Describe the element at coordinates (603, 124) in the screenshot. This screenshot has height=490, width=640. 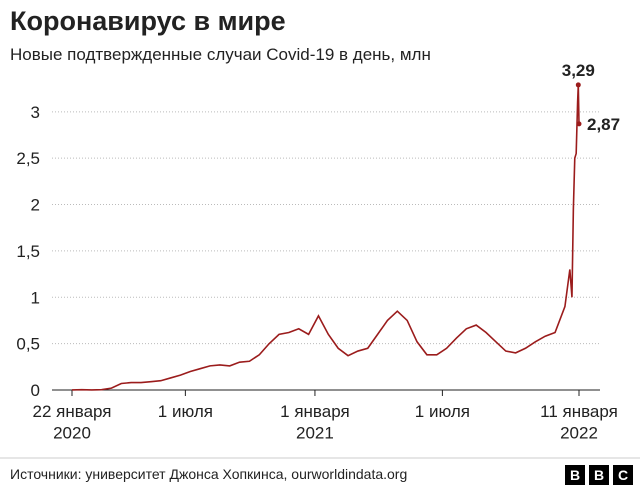
I see `data-label: 2,87` at that location.